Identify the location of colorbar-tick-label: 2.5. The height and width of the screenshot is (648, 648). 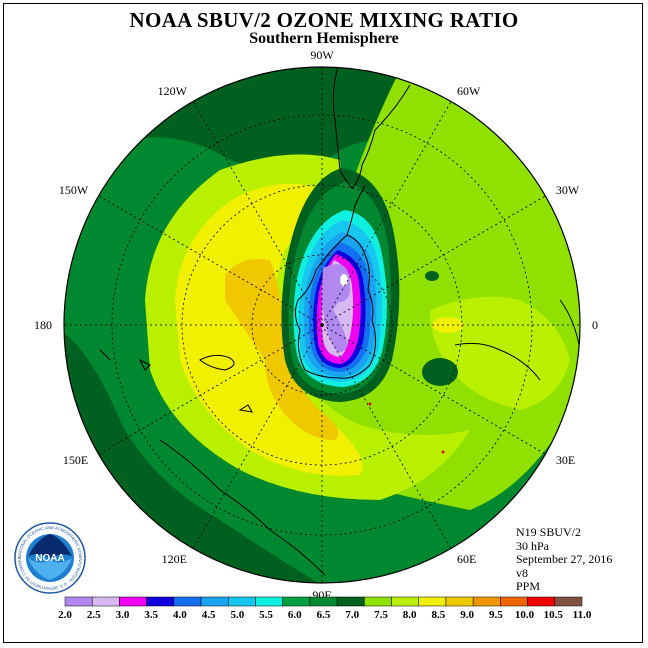
(94, 615).